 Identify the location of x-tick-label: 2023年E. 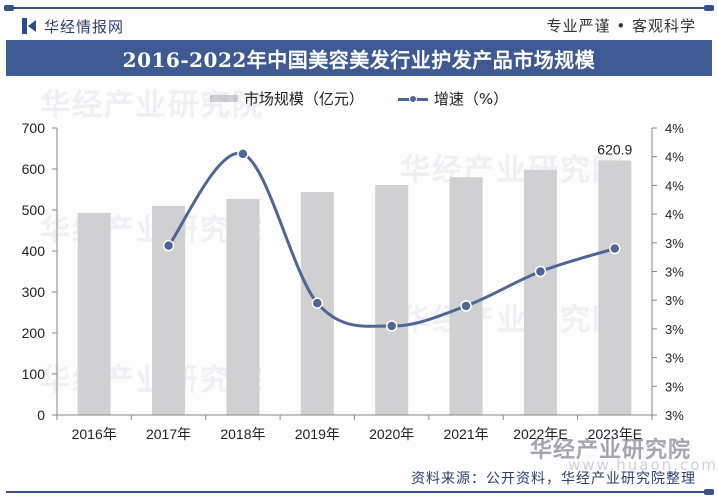
(615, 434).